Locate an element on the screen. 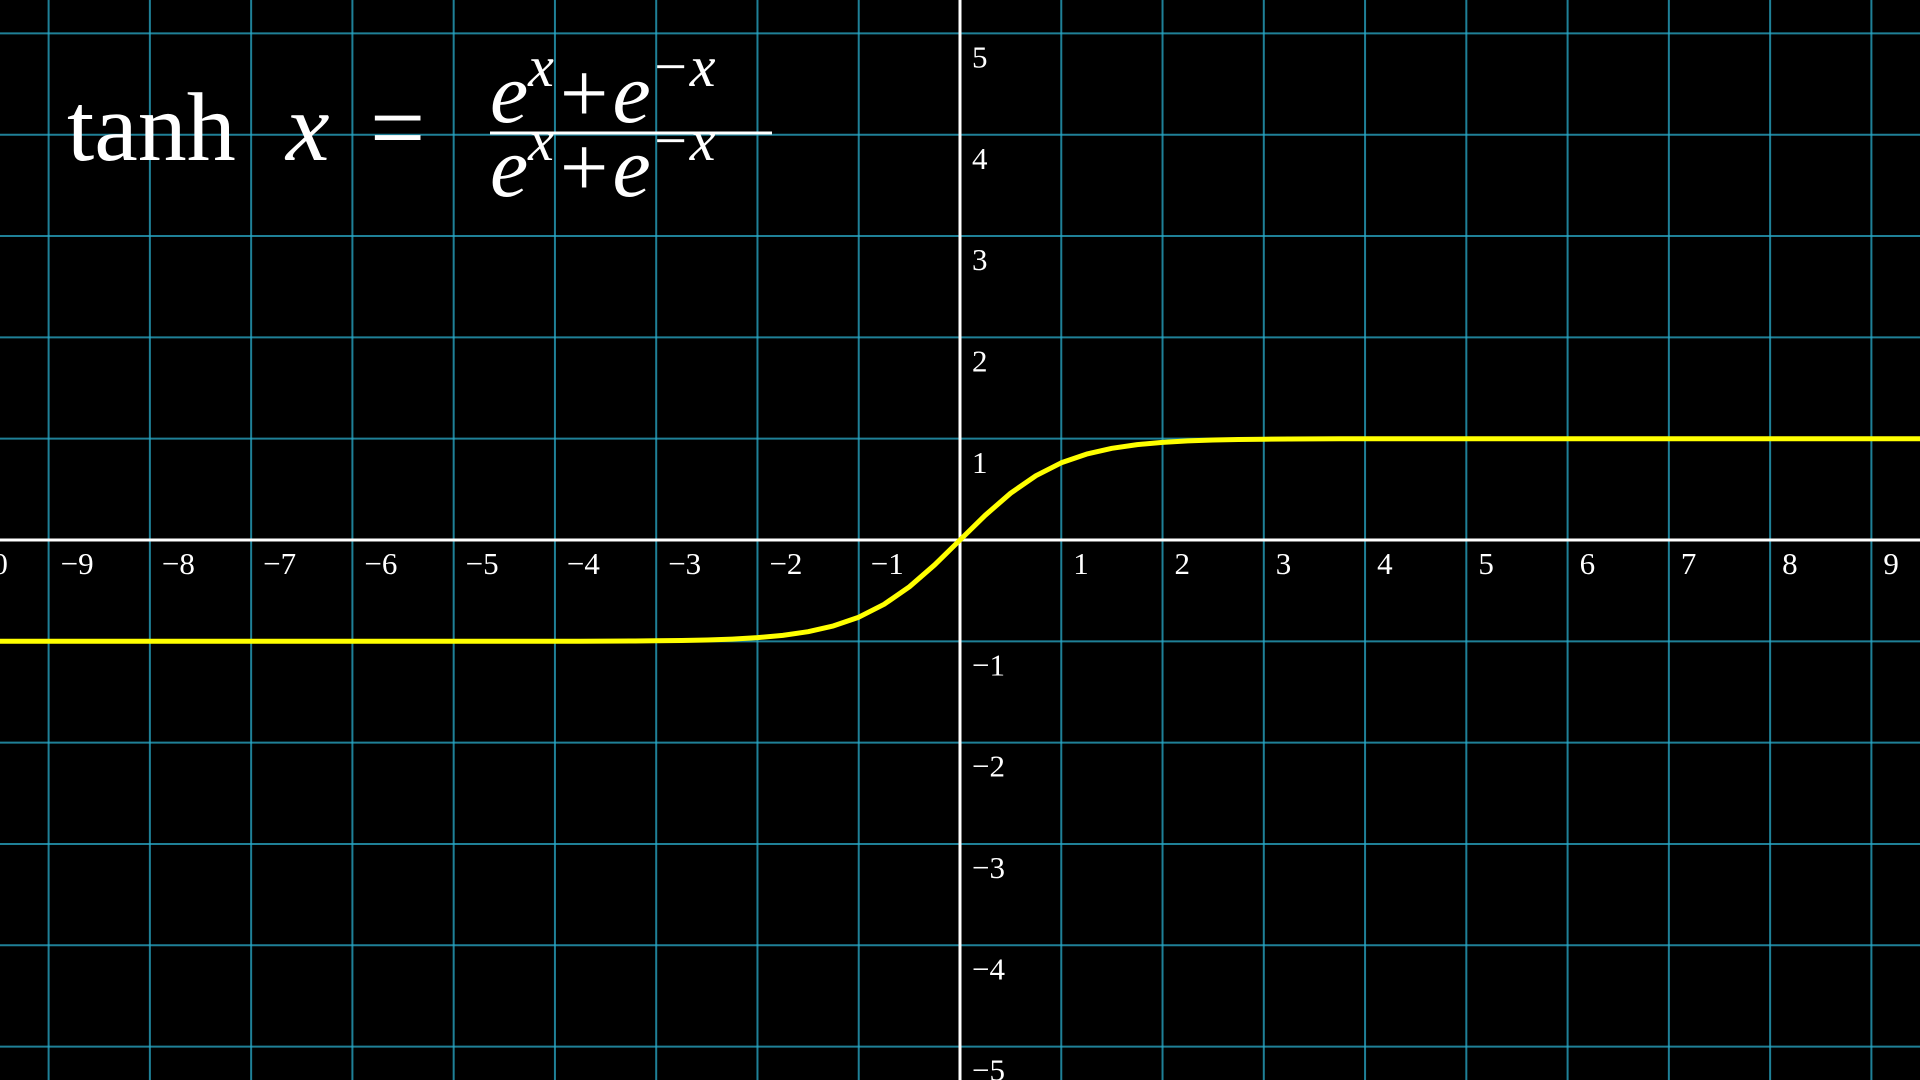 Image resolution: width=1920 pixels, height=1080 pixels. equation-denominator: ex+e−x is located at coordinates (603, 161).